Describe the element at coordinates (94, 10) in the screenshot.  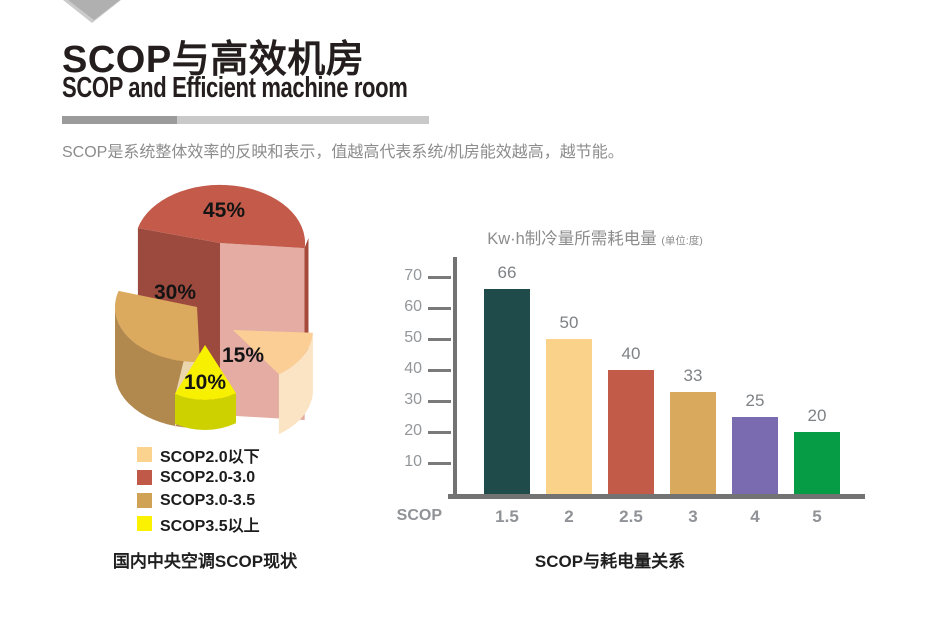
I see `down-arrow-icon` at that location.